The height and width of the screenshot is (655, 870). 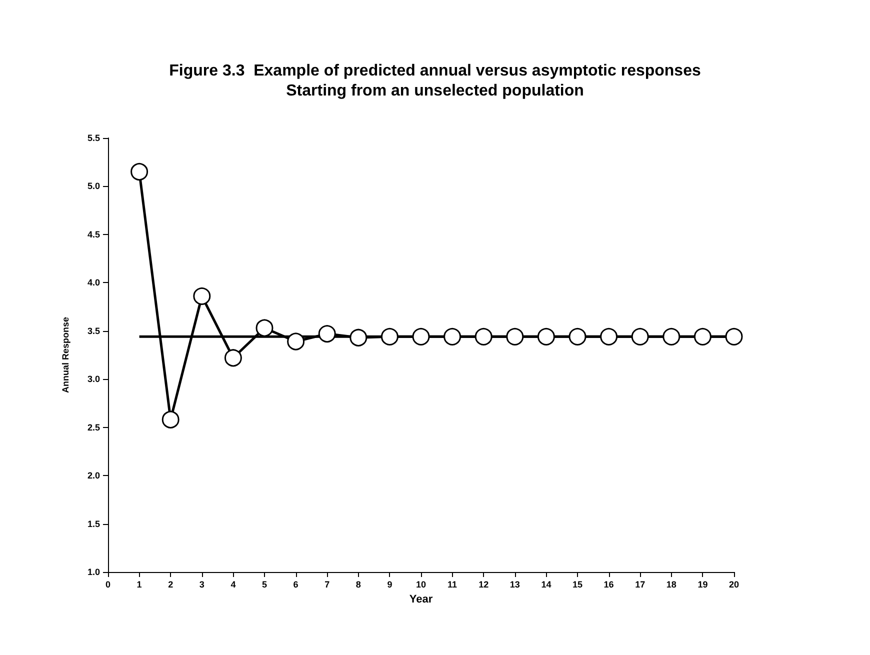 I want to click on x-tick-label: 7, so click(x=327, y=585).